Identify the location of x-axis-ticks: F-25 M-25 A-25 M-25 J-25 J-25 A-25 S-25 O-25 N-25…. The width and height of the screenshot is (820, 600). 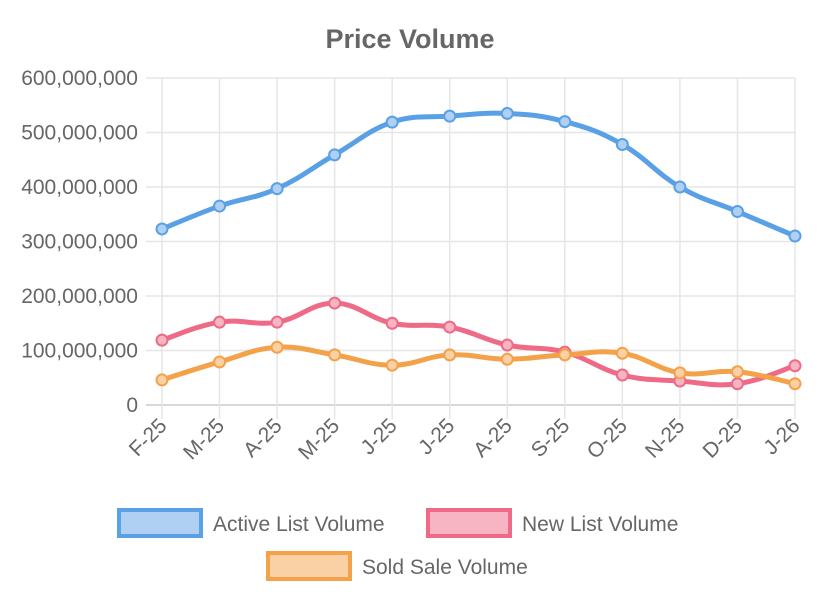
(465, 439).